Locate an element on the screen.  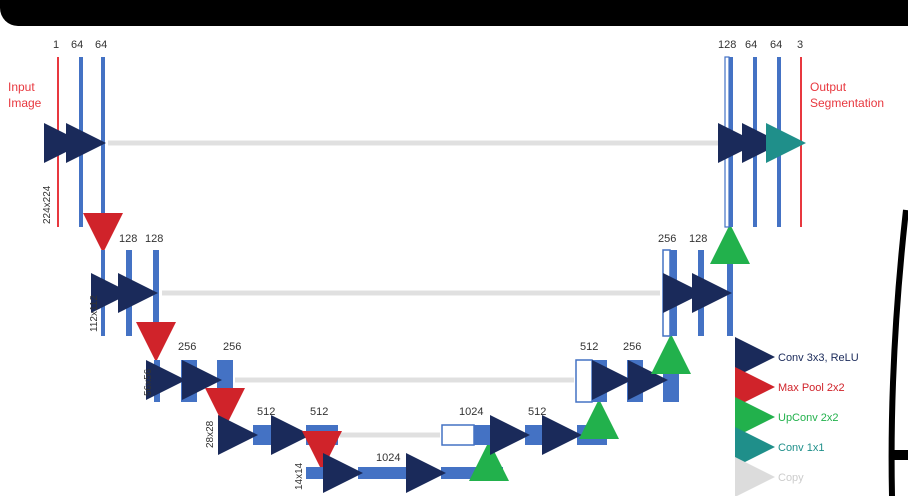
l1-right-ch-4: 3 is located at coordinates (800, 45).